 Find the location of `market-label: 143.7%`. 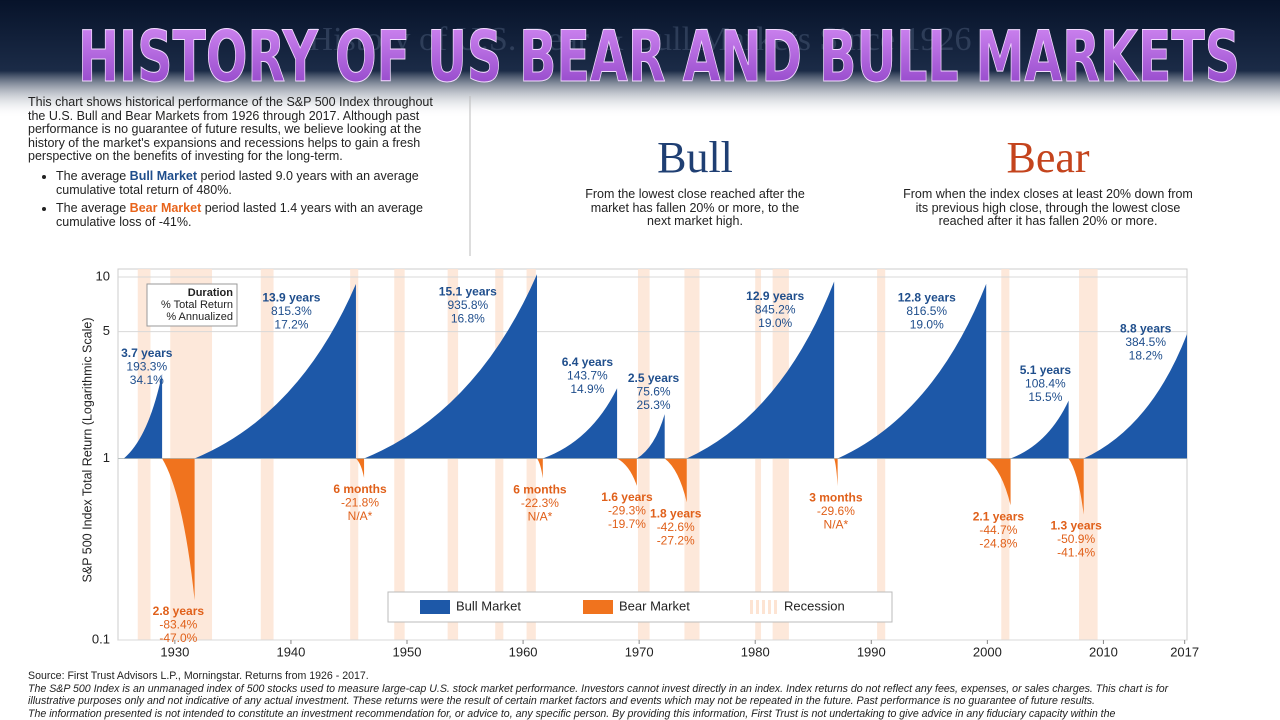

market-label: 143.7% is located at coordinates (587, 376).